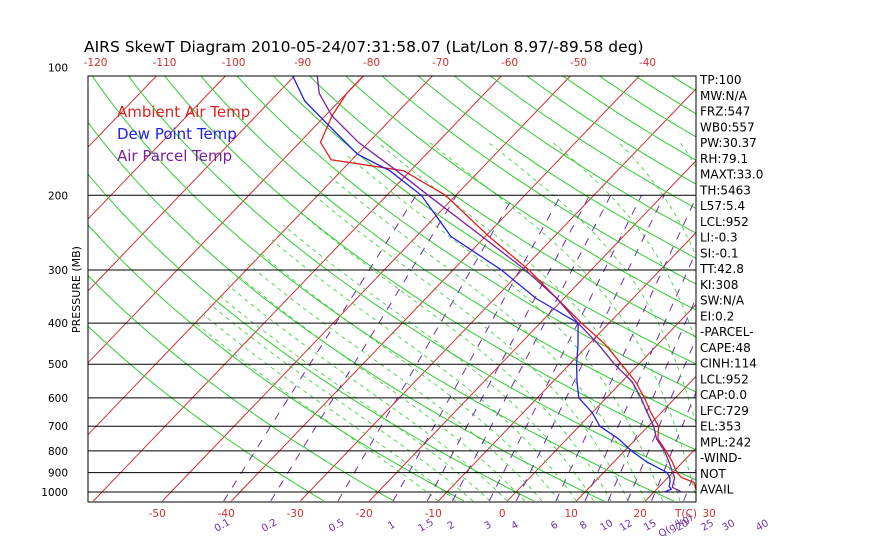  I want to click on stat-line: WB0:557, so click(727, 127).